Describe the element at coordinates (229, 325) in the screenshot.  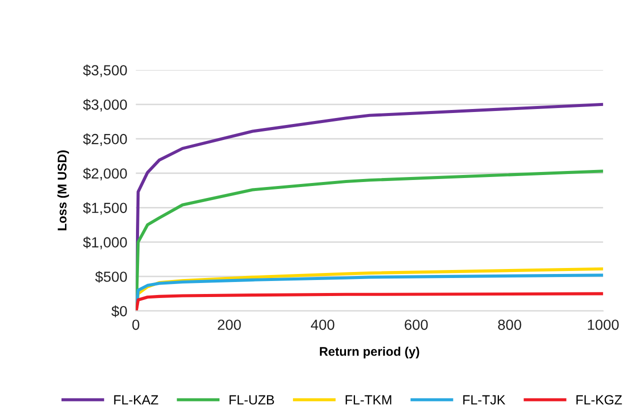
I see `x-tick-label: 200` at that location.